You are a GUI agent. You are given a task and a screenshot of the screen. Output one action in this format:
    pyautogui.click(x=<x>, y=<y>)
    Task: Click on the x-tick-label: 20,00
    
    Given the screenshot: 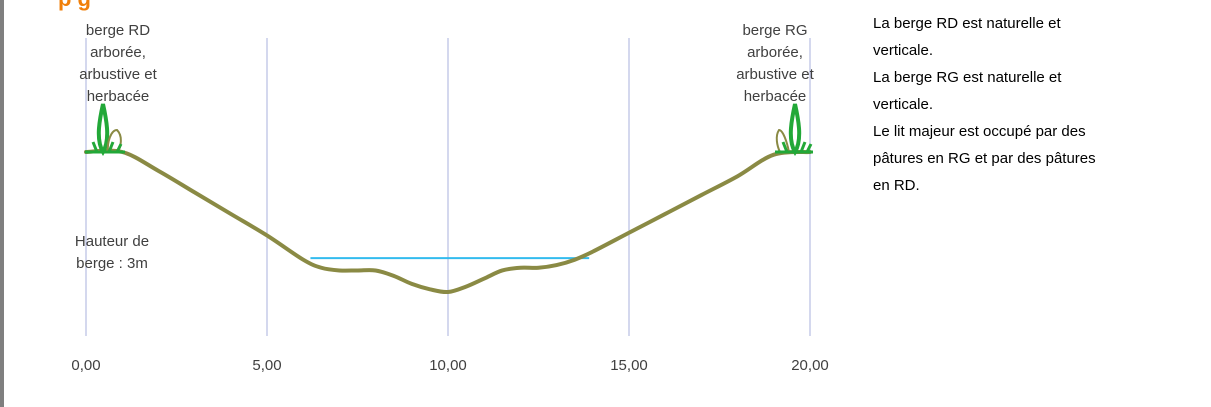 What is the action you would take?
    pyautogui.click(x=810, y=365)
    